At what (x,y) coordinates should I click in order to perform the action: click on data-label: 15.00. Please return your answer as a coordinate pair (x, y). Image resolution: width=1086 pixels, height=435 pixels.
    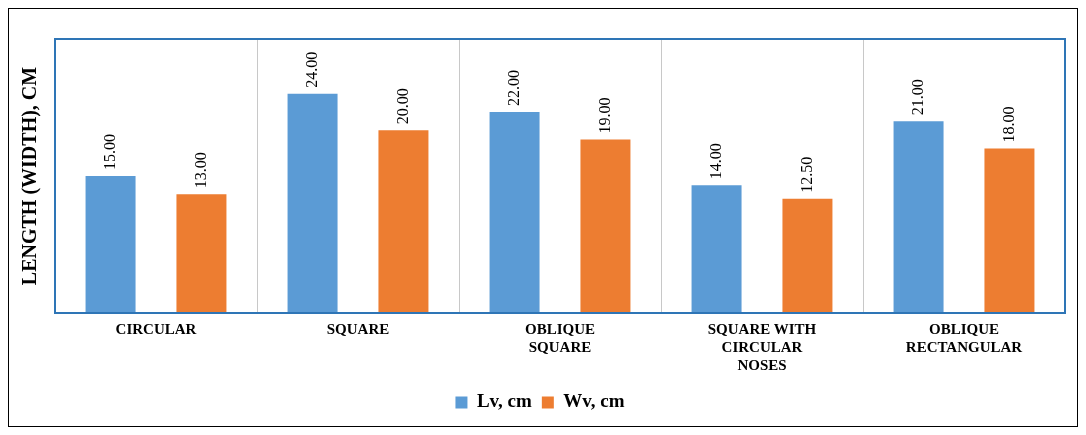
    Looking at the image, I should click on (109, 152).